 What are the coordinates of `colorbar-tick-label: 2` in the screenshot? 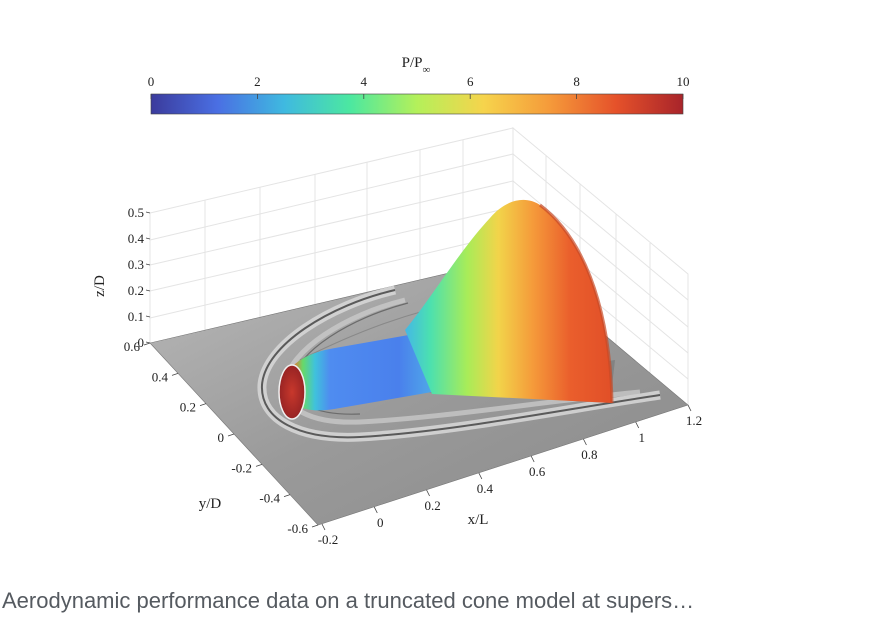 It's located at (257, 81).